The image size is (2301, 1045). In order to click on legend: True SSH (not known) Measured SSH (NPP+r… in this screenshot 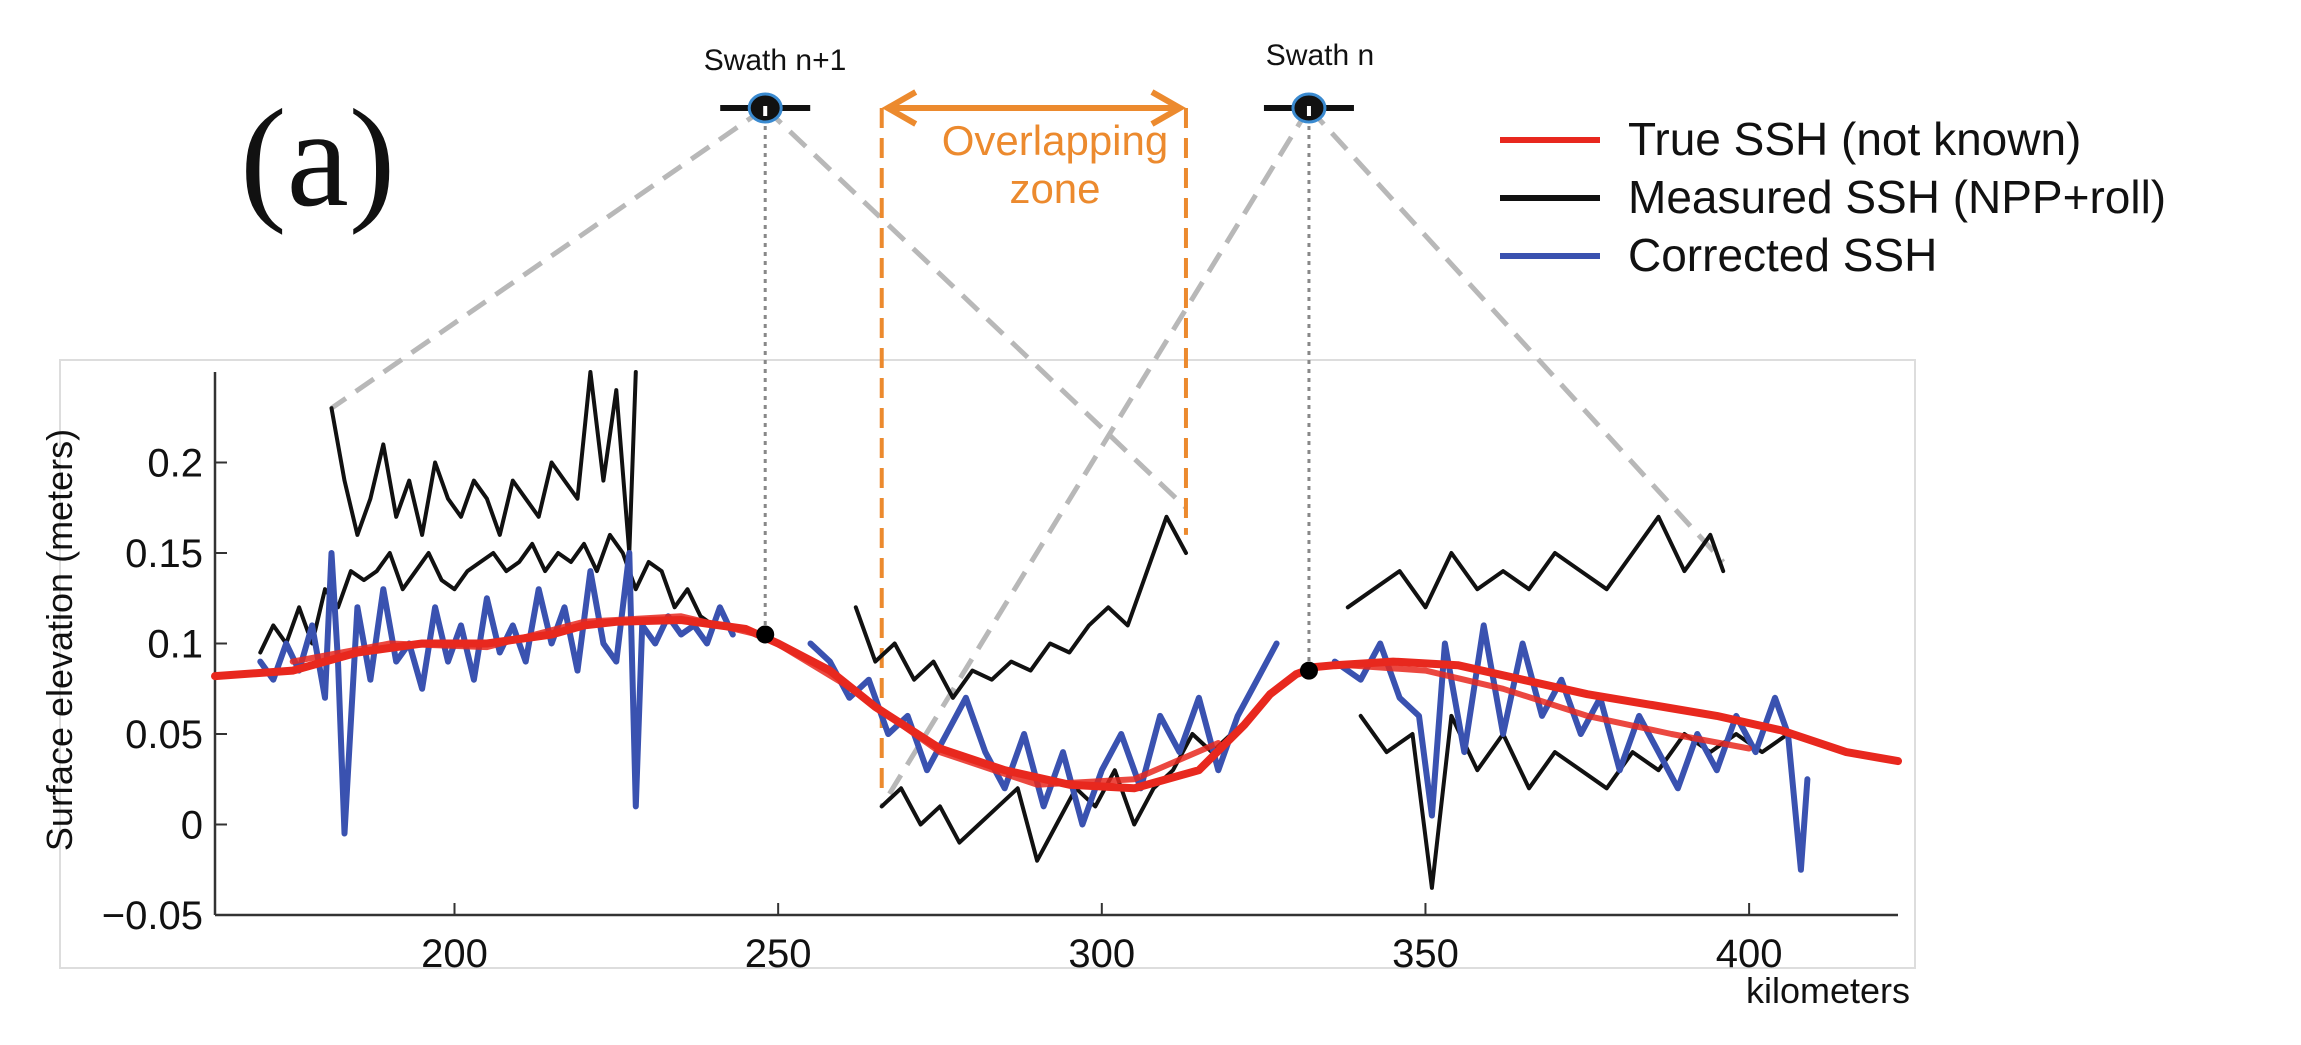, I will do `click(1833, 197)`.